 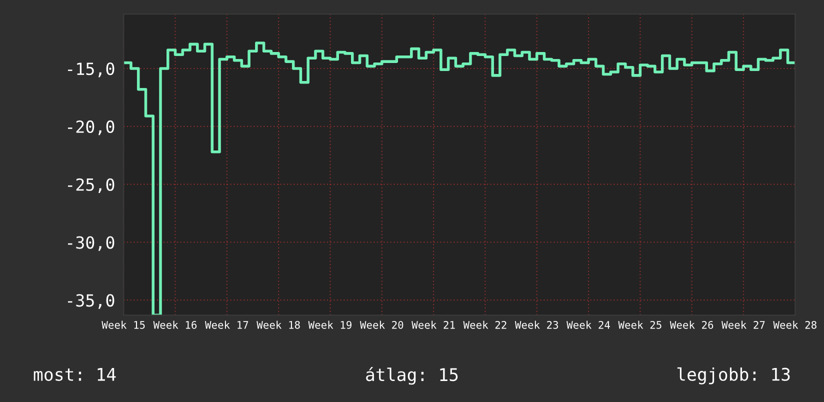 I want to click on text: átlag: 15, so click(x=412, y=376).